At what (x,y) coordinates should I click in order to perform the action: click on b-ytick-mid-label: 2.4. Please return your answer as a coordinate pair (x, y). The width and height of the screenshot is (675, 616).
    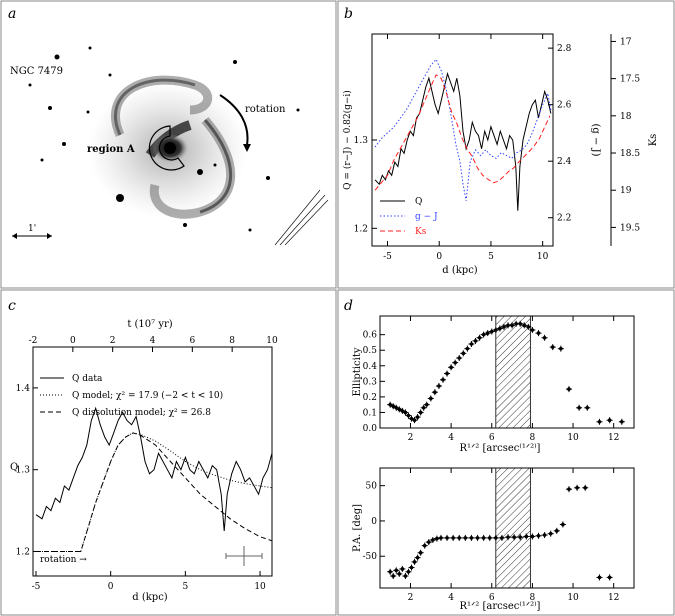
    Looking at the image, I should click on (564, 162).